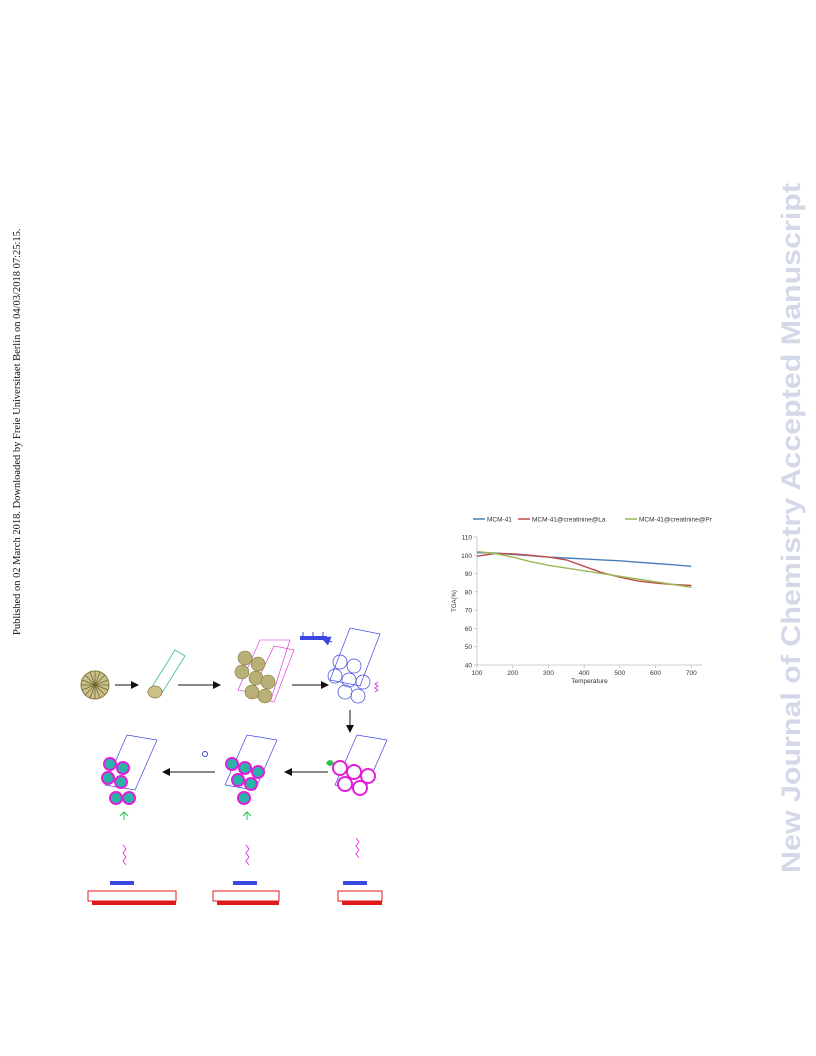  I want to click on rod-bundle-icon, so click(264, 671).